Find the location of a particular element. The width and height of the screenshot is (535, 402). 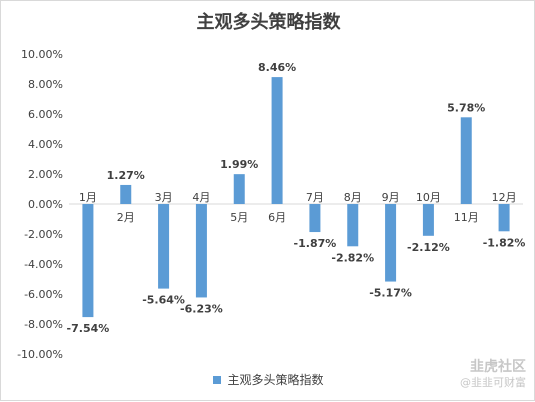

x-tick-label: 6月 is located at coordinates (277, 217).